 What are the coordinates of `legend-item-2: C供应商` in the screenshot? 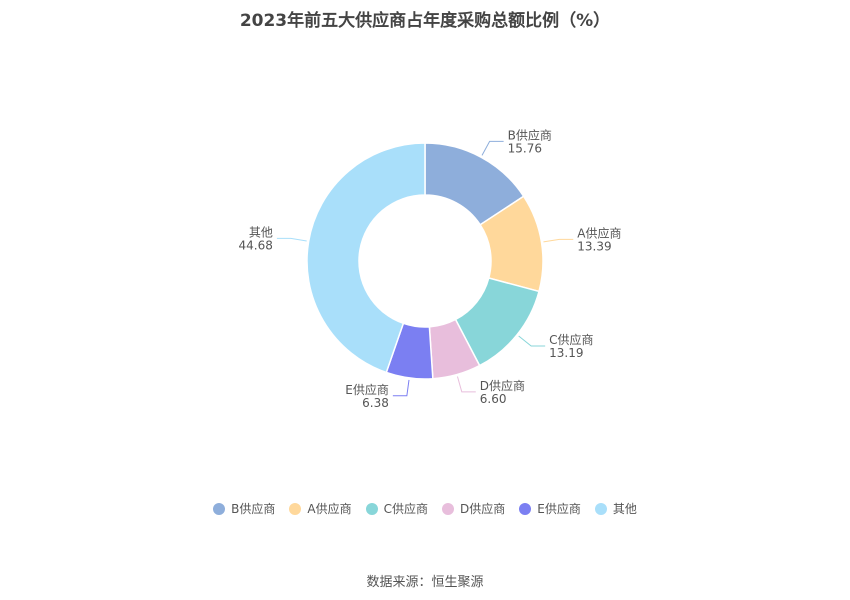 It's located at (396, 508).